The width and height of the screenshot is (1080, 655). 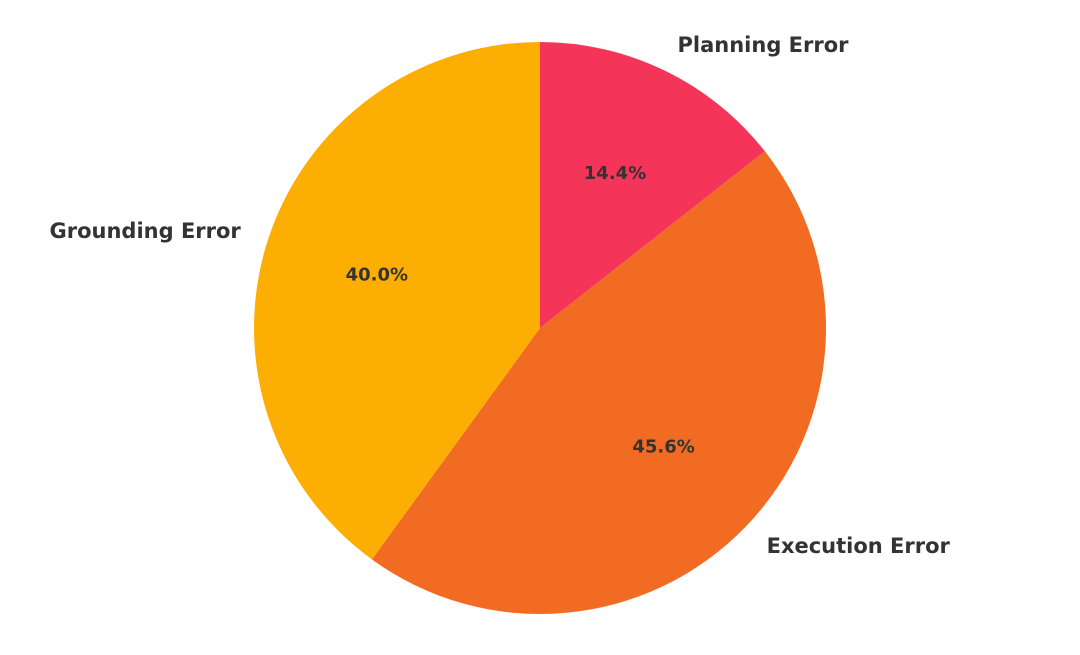 I want to click on pie-category-label: Planning Error, so click(x=764, y=45).